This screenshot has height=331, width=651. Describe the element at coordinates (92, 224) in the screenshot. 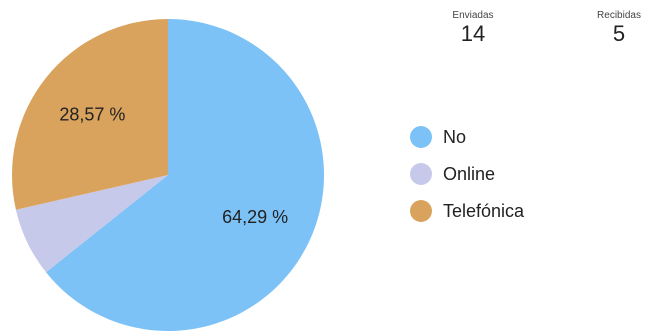

I see `pie-slice-online` at that location.